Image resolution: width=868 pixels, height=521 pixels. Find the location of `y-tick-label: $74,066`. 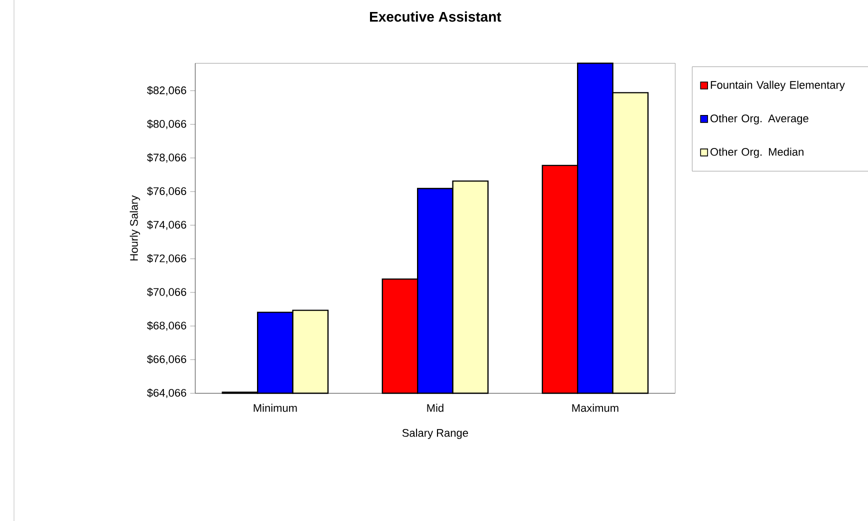

y-tick-label: $74,066 is located at coordinates (166, 225).